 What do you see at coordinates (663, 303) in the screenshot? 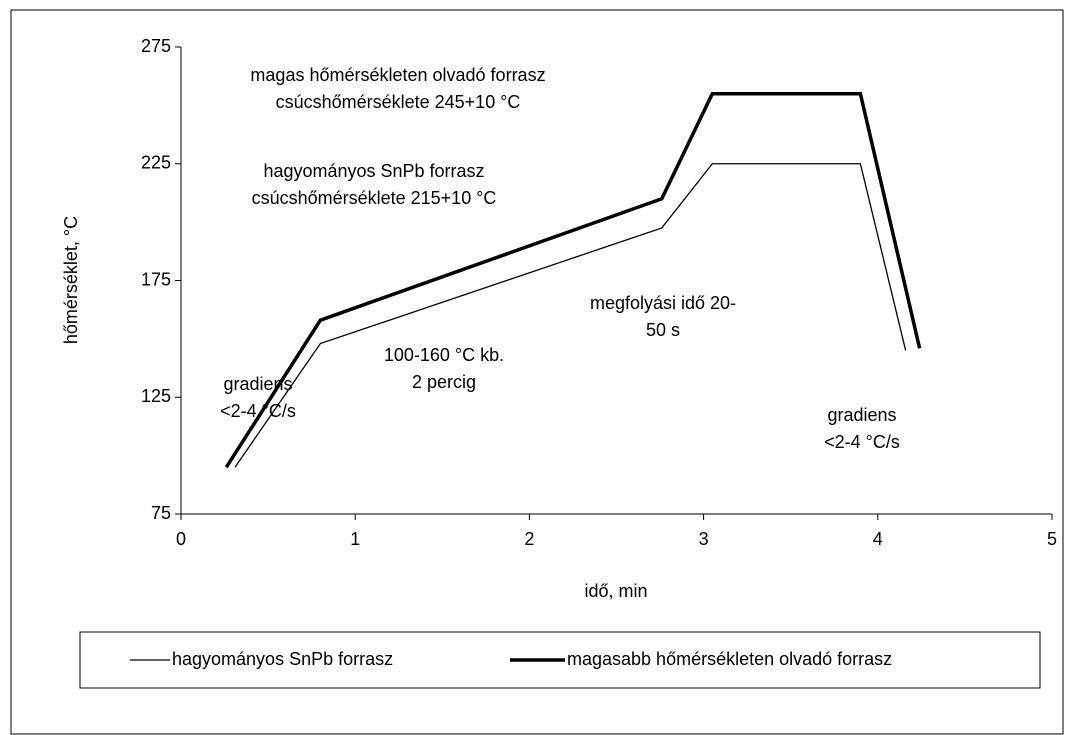
I see `annotation: megfolyási idő 20-` at bounding box center [663, 303].